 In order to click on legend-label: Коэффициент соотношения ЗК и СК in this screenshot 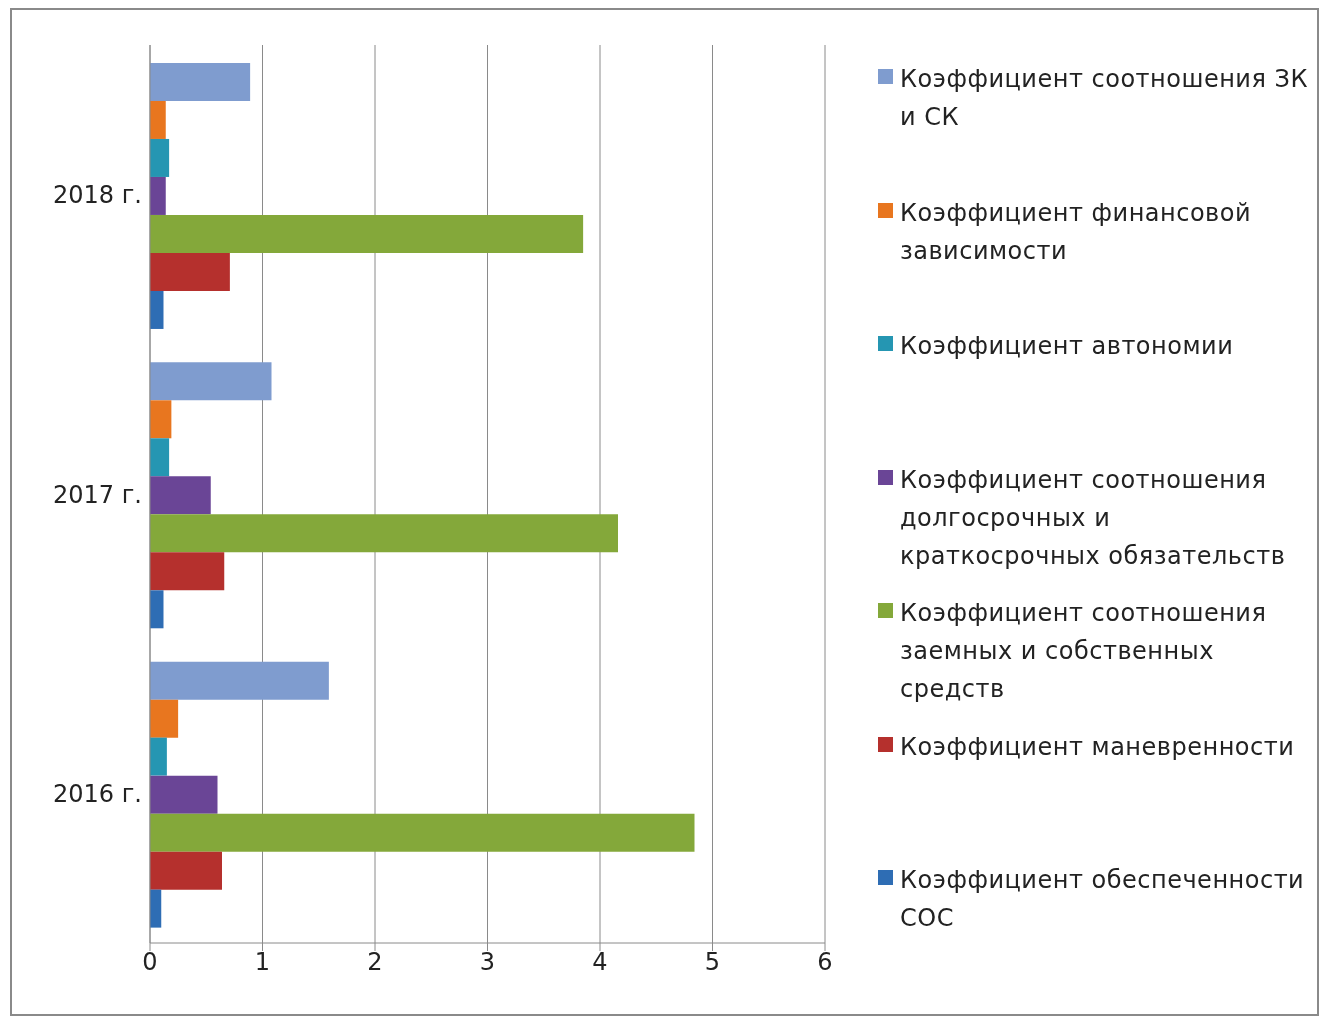, I will do `click(1104, 98)`.